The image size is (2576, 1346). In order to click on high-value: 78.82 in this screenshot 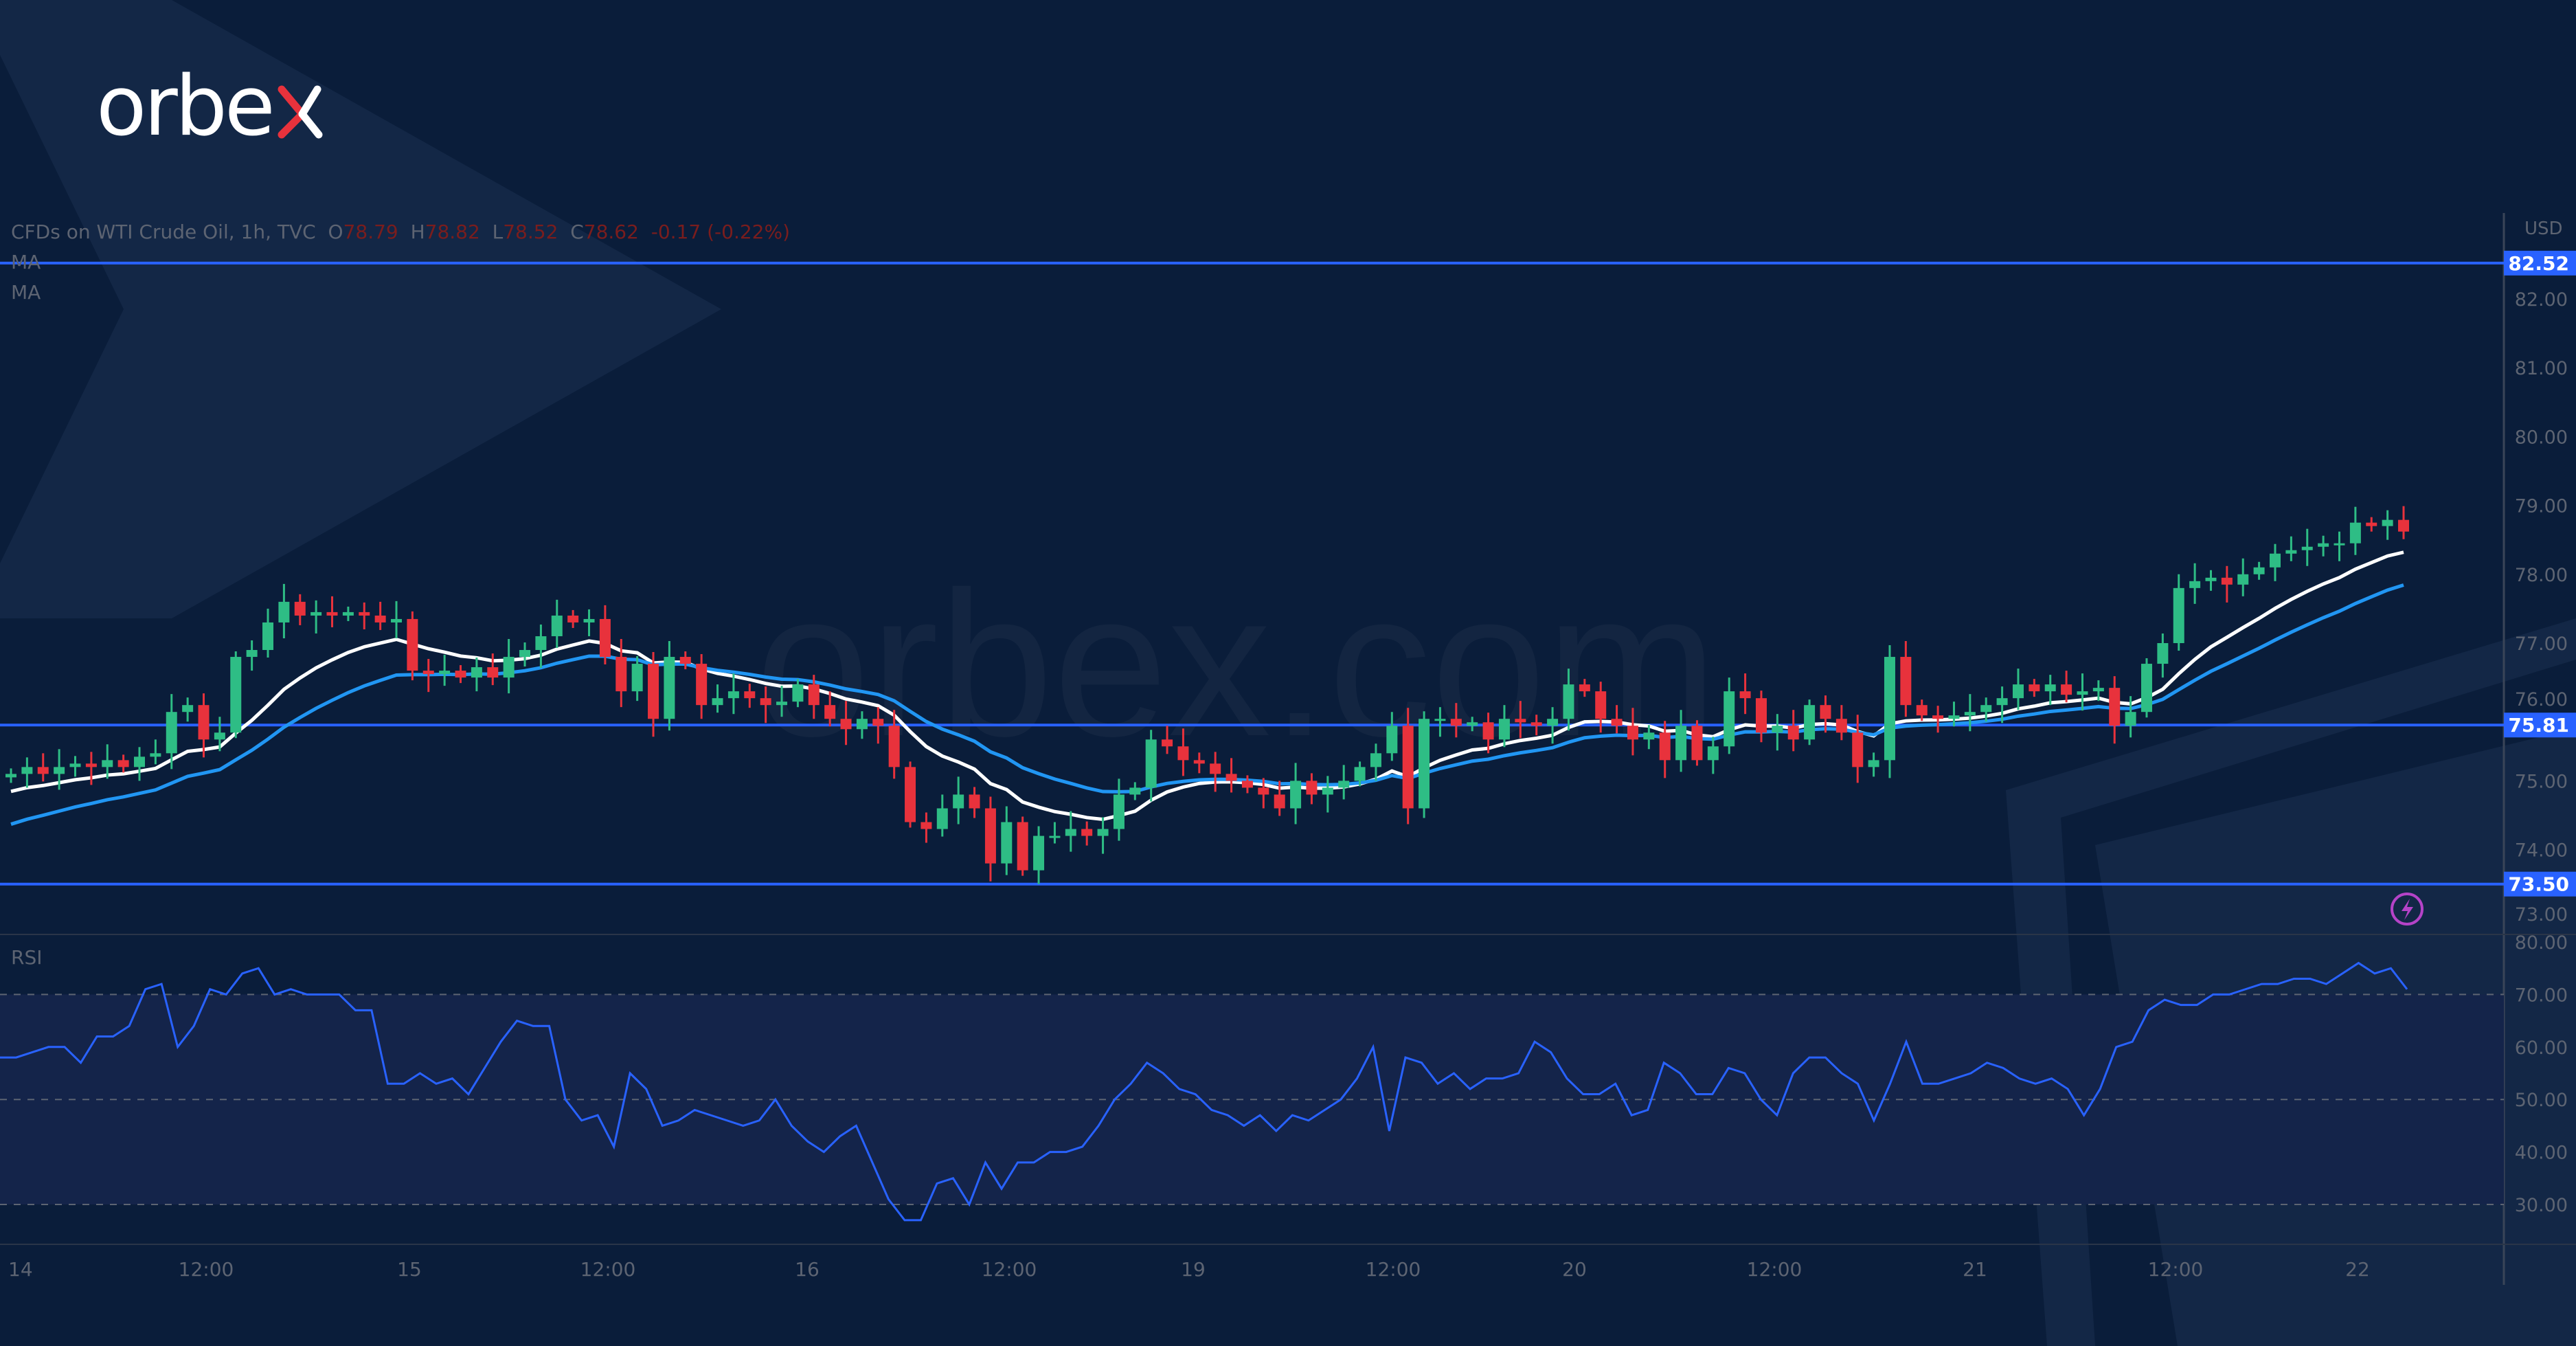, I will do `click(452, 232)`.